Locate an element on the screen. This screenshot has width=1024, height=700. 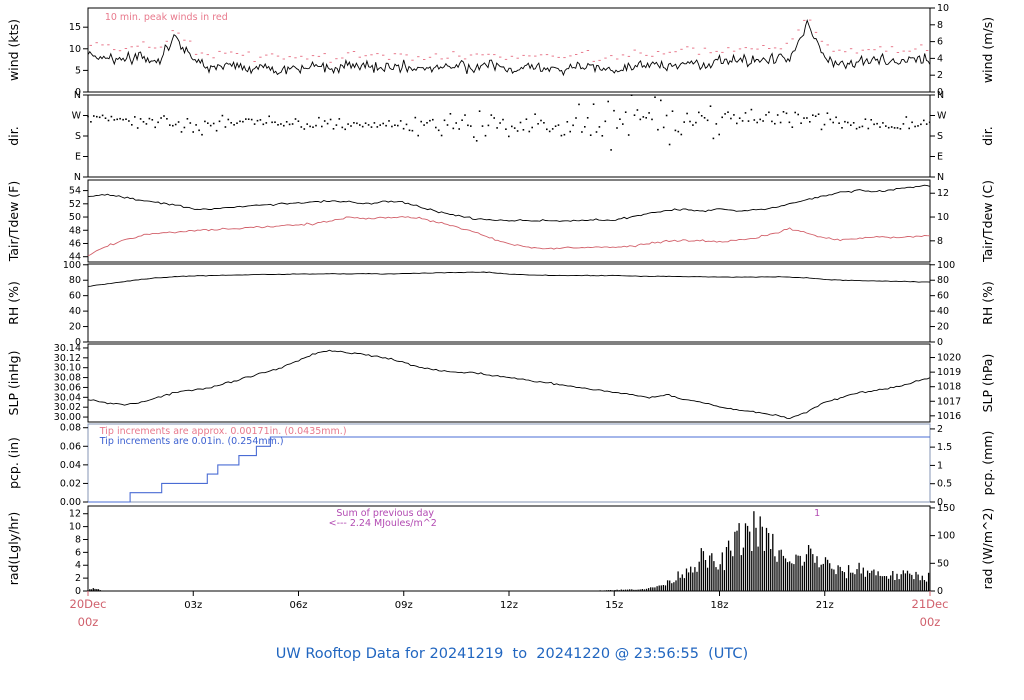
panel-slp is located at coordinates (509, 383).